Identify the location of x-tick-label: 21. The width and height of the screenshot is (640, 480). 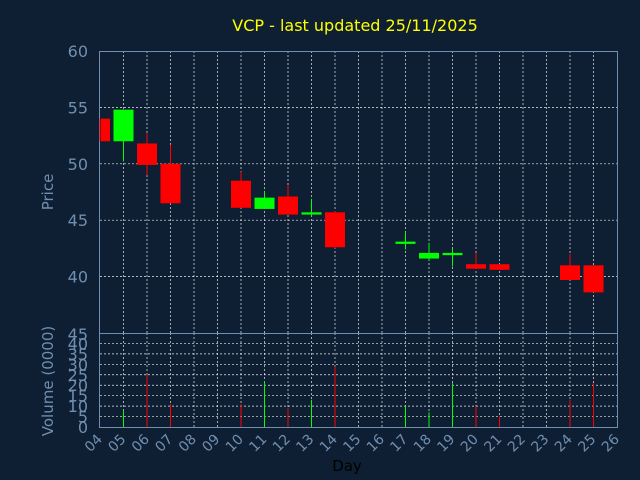
(493, 444).